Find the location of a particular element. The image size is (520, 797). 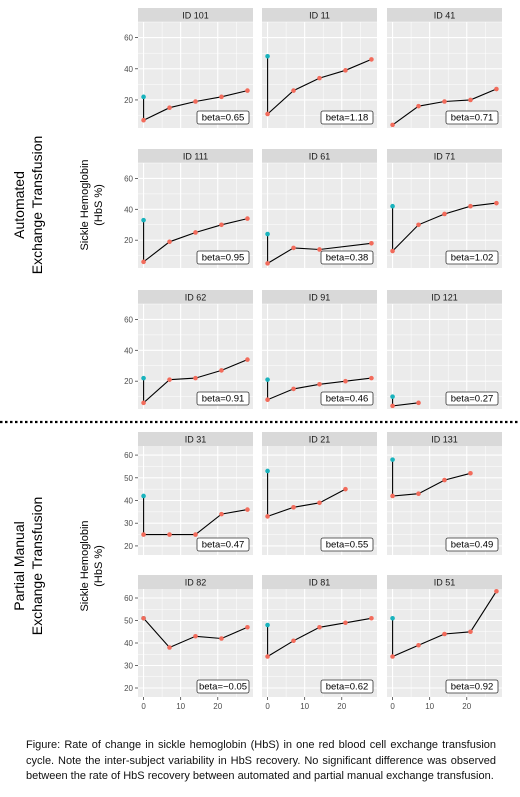

beta-label: beta=0.65 is located at coordinates (223, 118).